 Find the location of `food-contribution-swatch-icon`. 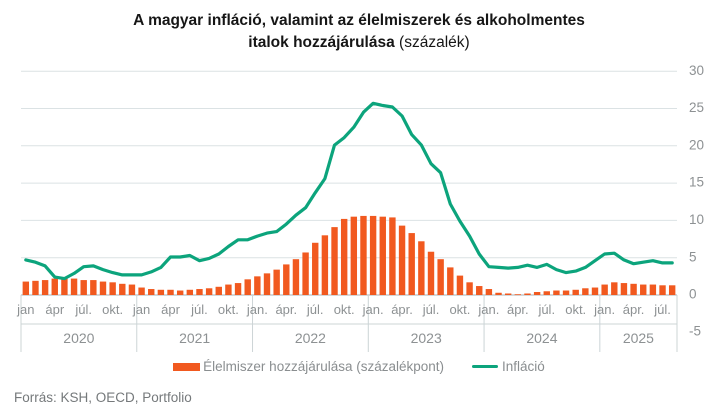

food-contribution-swatch-icon is located at coordinates (187, 366).